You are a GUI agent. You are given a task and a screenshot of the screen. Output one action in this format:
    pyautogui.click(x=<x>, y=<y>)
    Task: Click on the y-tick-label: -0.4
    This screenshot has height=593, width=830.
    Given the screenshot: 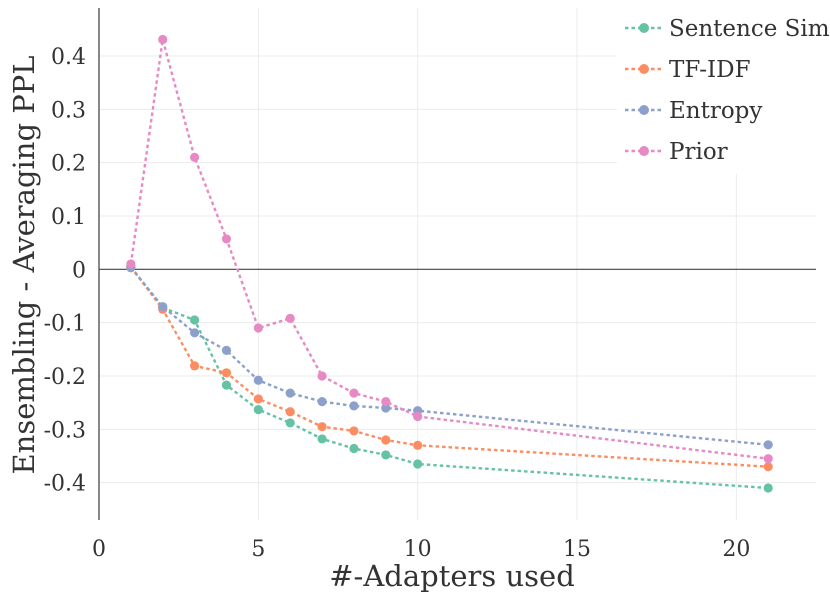 What is the action you would take?
    pyautogui.click(x=65, y=484)
    